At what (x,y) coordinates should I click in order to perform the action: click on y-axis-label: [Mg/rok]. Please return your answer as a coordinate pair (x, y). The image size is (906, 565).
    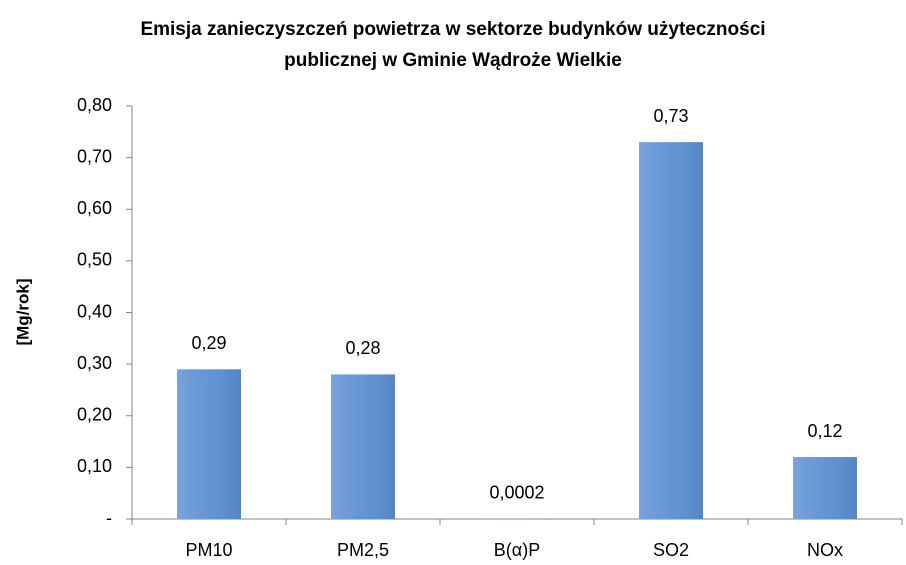
    Looking at the image, I should click on (22, 311).